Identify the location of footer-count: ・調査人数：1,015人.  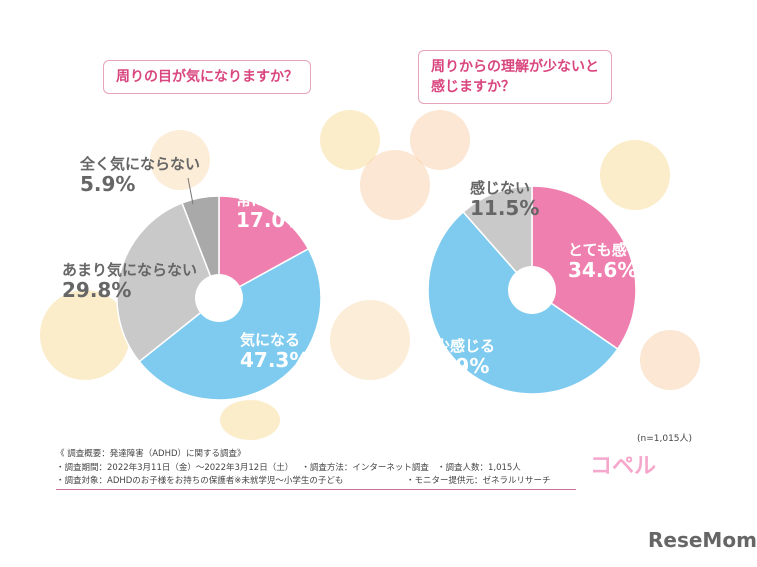
(478, 467).